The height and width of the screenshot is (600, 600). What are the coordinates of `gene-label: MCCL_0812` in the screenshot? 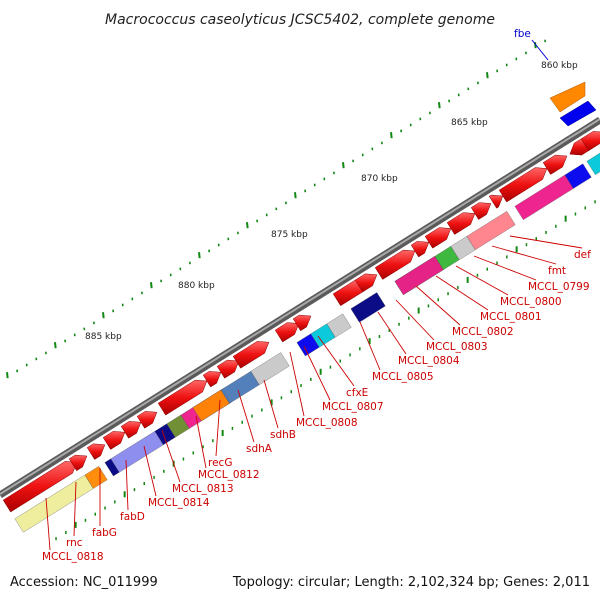 It's located at (229, 475).